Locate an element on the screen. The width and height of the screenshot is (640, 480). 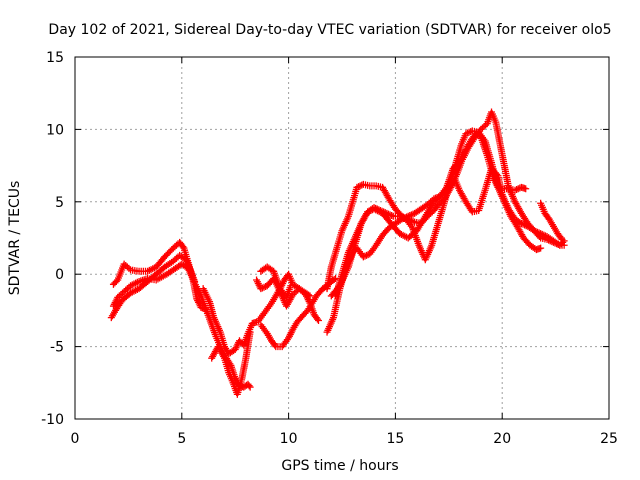
x-tick-label: 0 is located at coordinates (75, 439).